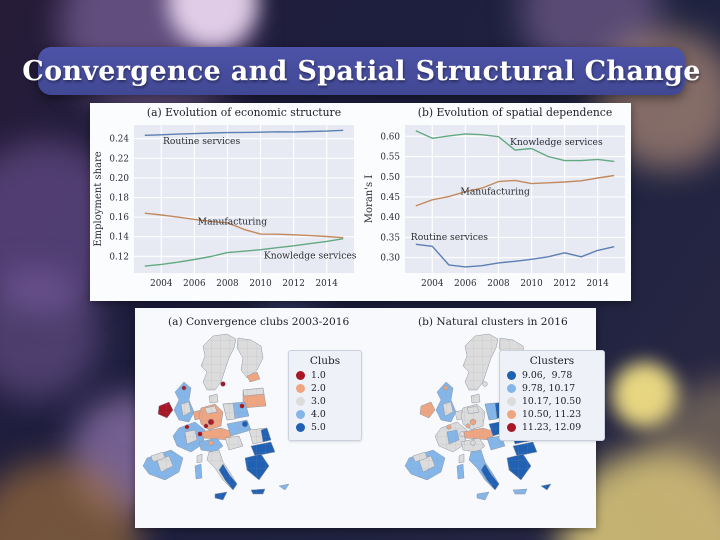 The width and height of the screenshot is (720, 540). I want to click on y-tick-label: 0.50, so click(390, 178).